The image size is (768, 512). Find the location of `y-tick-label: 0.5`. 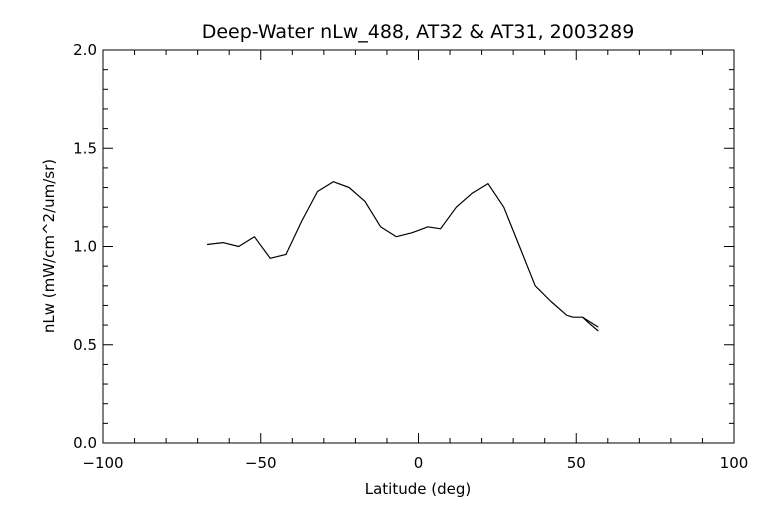

y-tick-label: 0.5 is located at coordinates (85, 345).